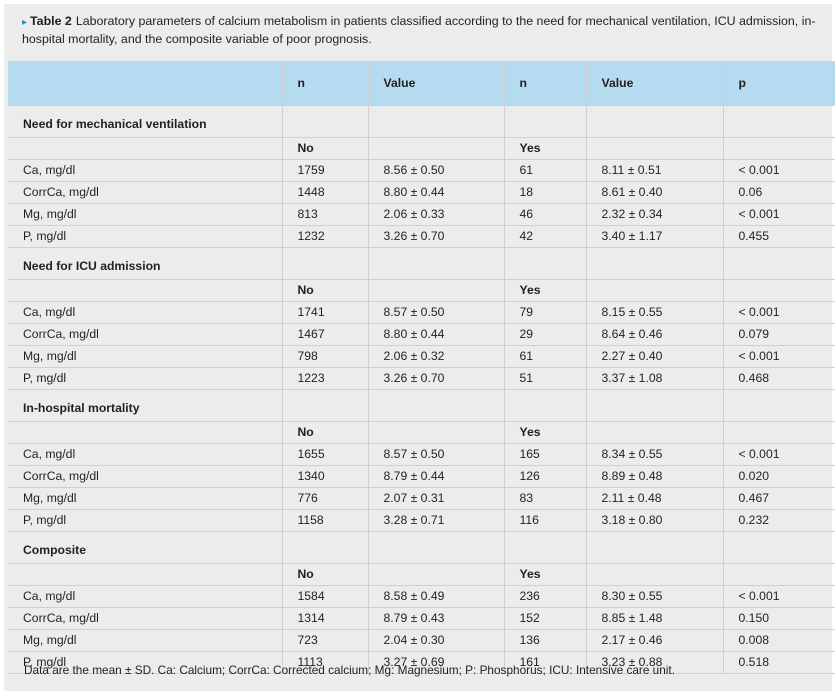  Describe the element at coordinates (544, 170) in the screenshot. I see `n-yes-cell: 61` at that location.